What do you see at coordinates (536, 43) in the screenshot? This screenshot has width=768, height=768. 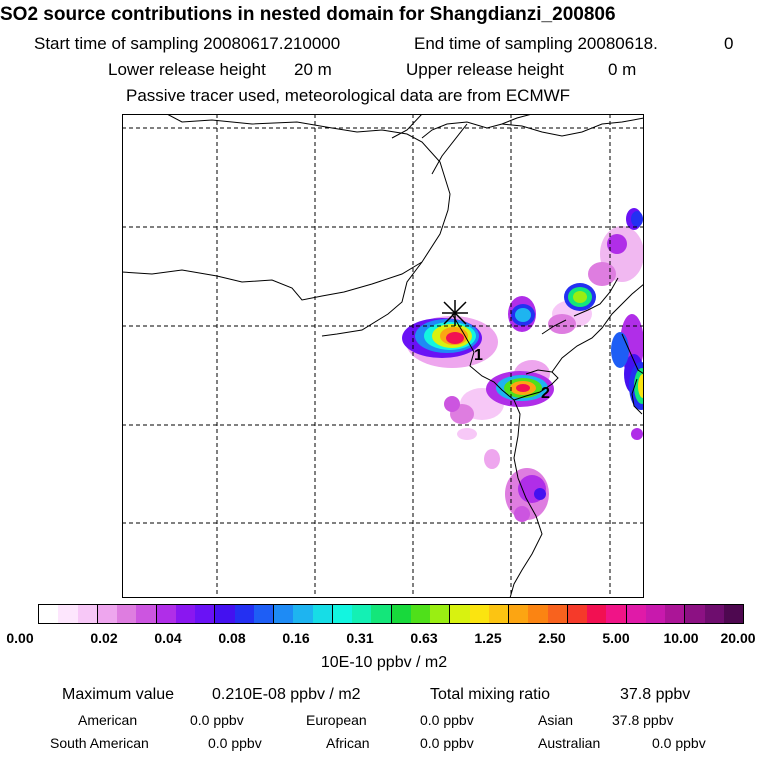 I see `end-time-label: End time of sampling 20080618.` at bounding box center [536, 43].